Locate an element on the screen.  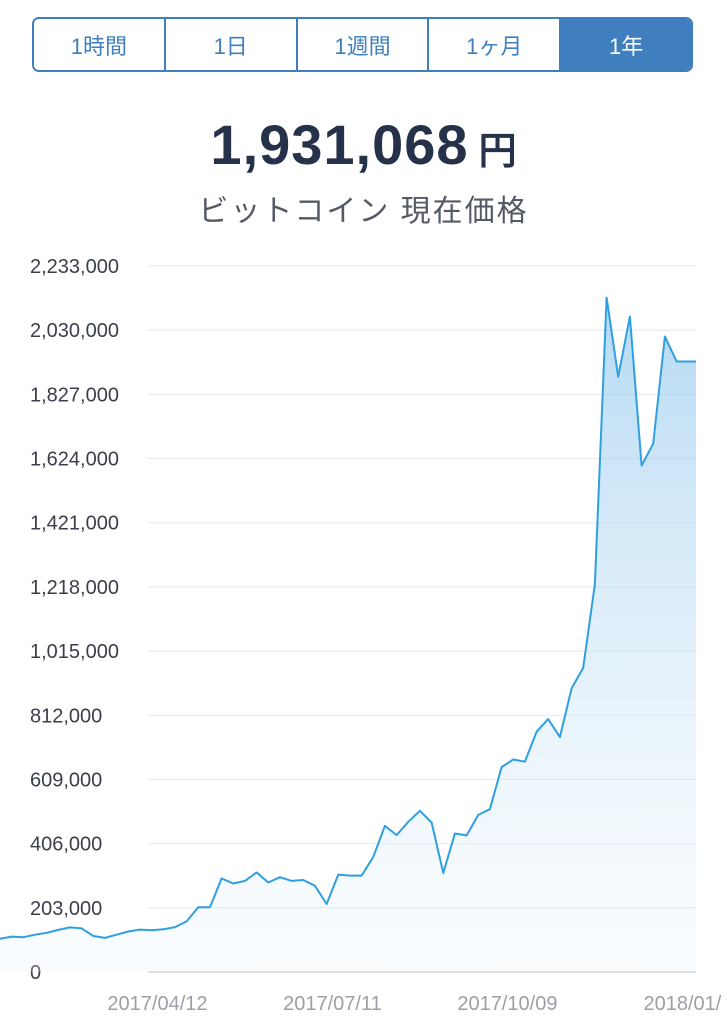
x-tick-label: 2017/07/11 is located at coordinates (332, 1004).